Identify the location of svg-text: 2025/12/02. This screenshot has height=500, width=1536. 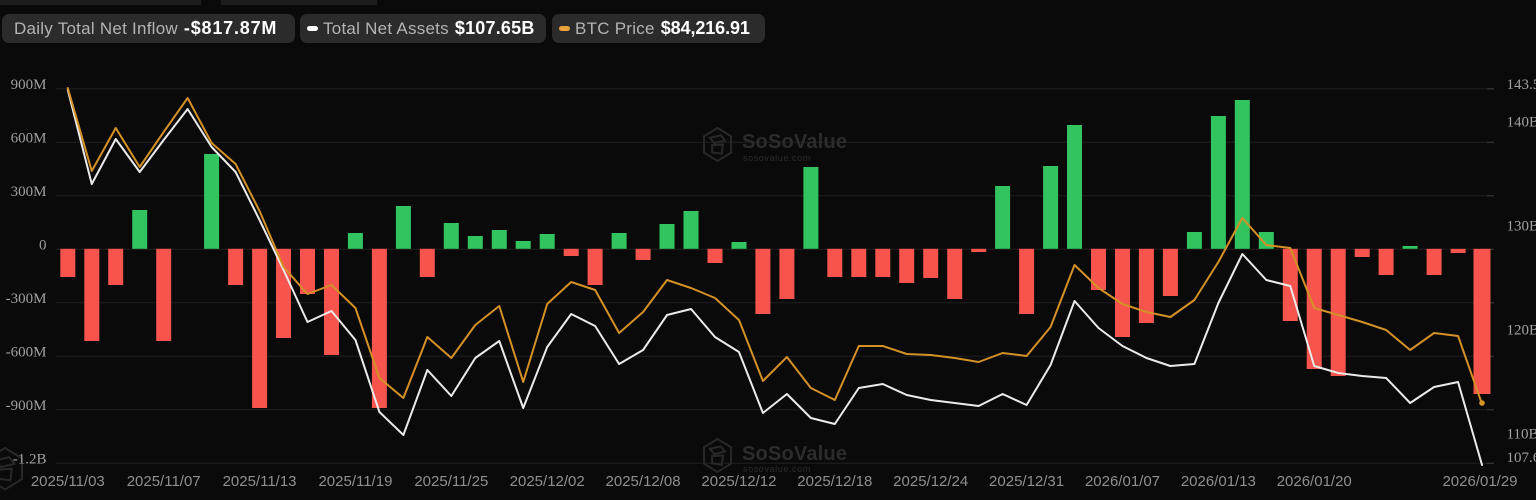
(547, 481).